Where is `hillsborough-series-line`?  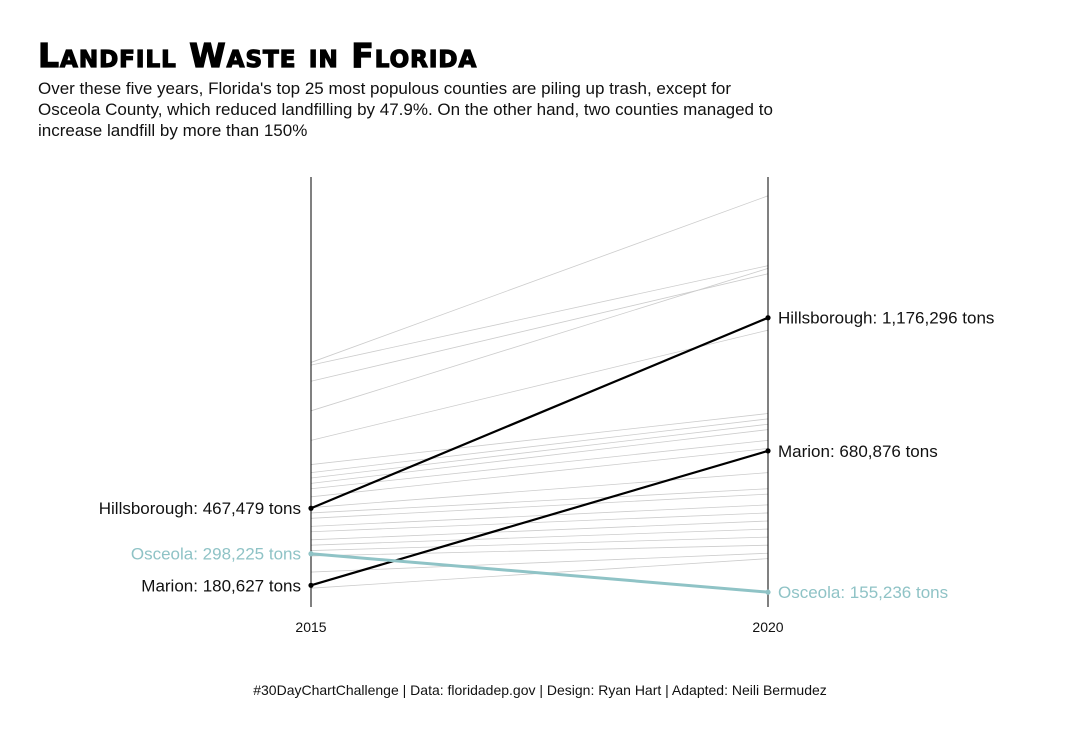 hillsborough-series-line is located at coordinates (539, 413).